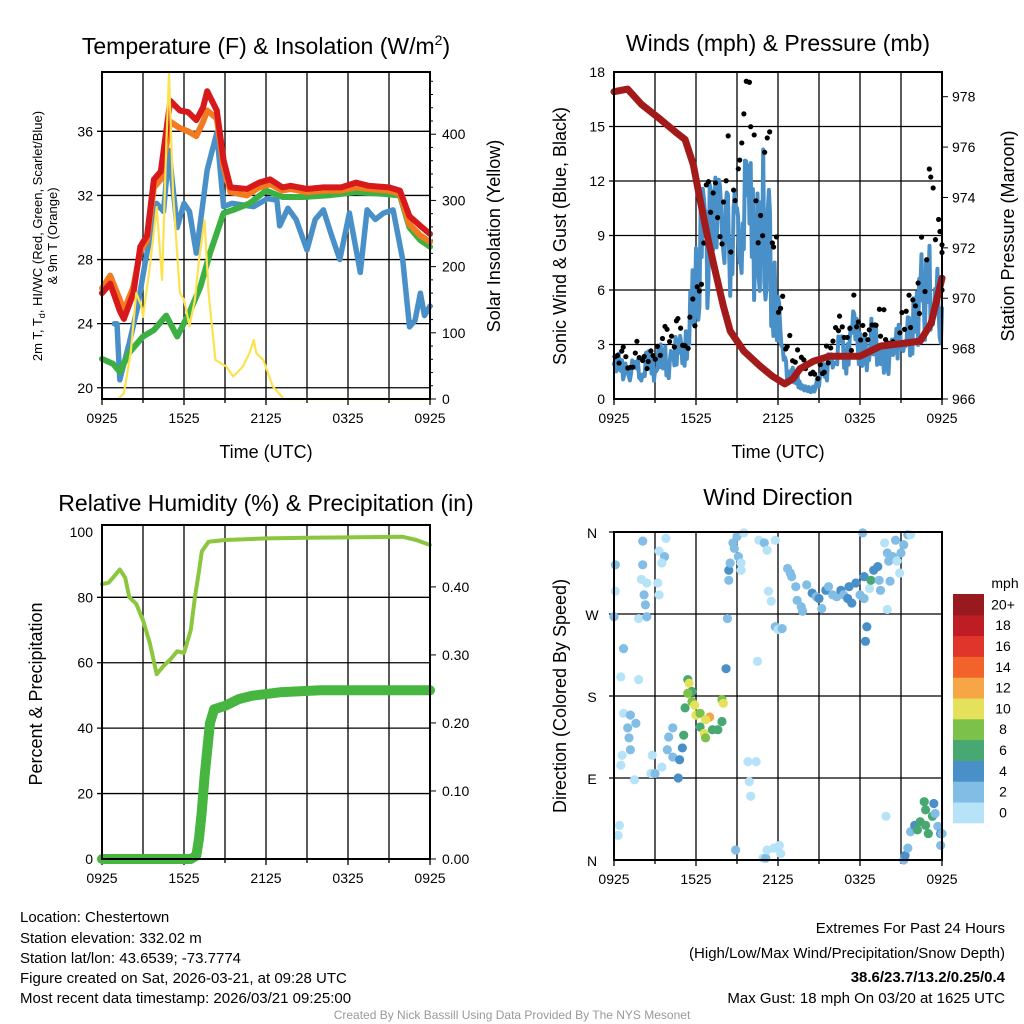  I want to click on y2-tick-label: 976, so click(964, 147).